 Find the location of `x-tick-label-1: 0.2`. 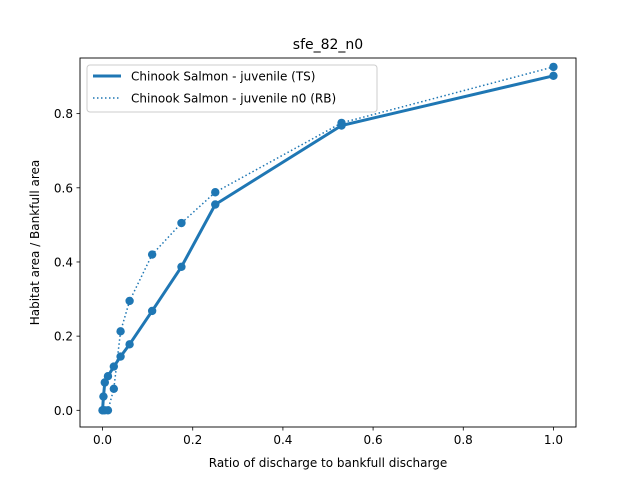

x-tick-label-1: 0.2 is located at coordinates (192, 440).